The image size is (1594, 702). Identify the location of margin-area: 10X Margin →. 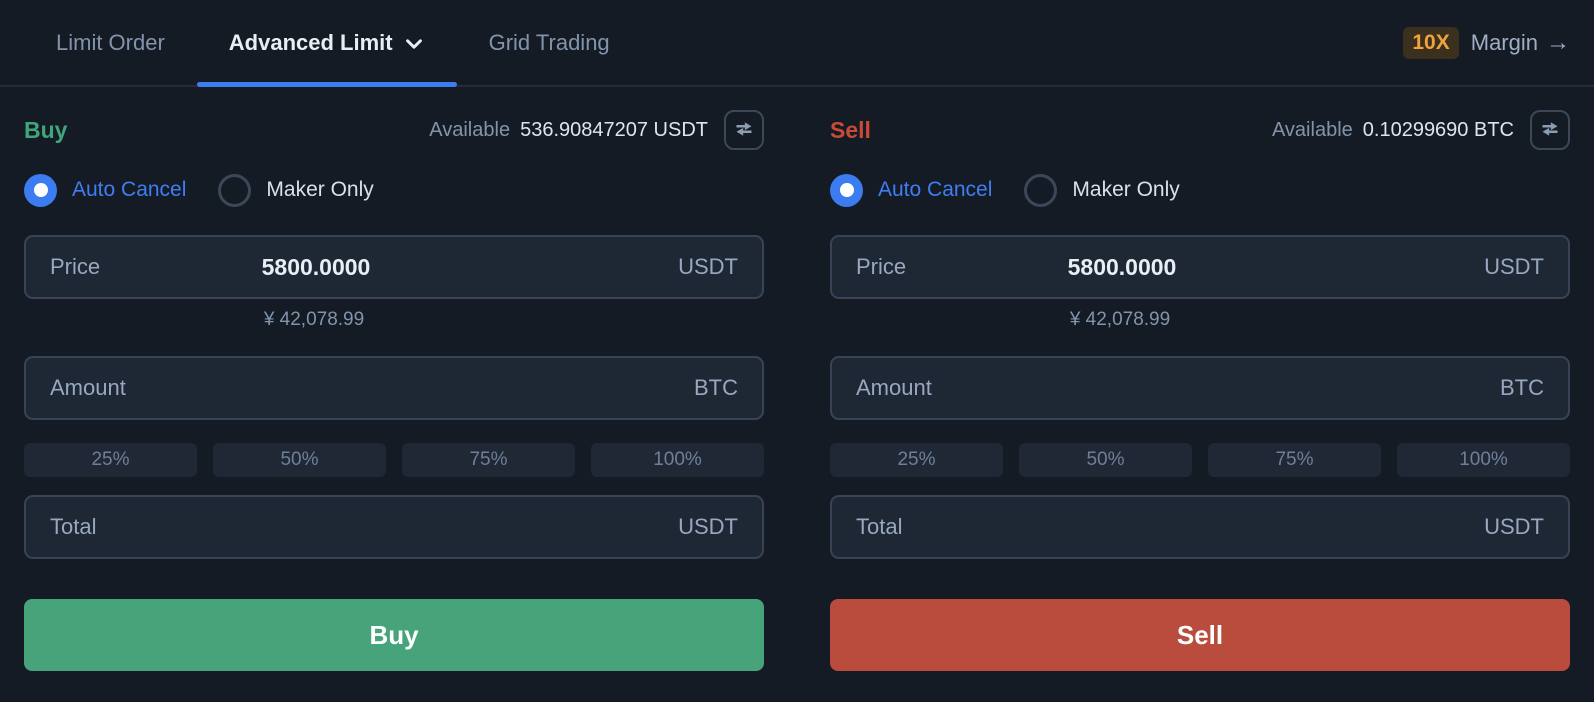
(1486, 42).